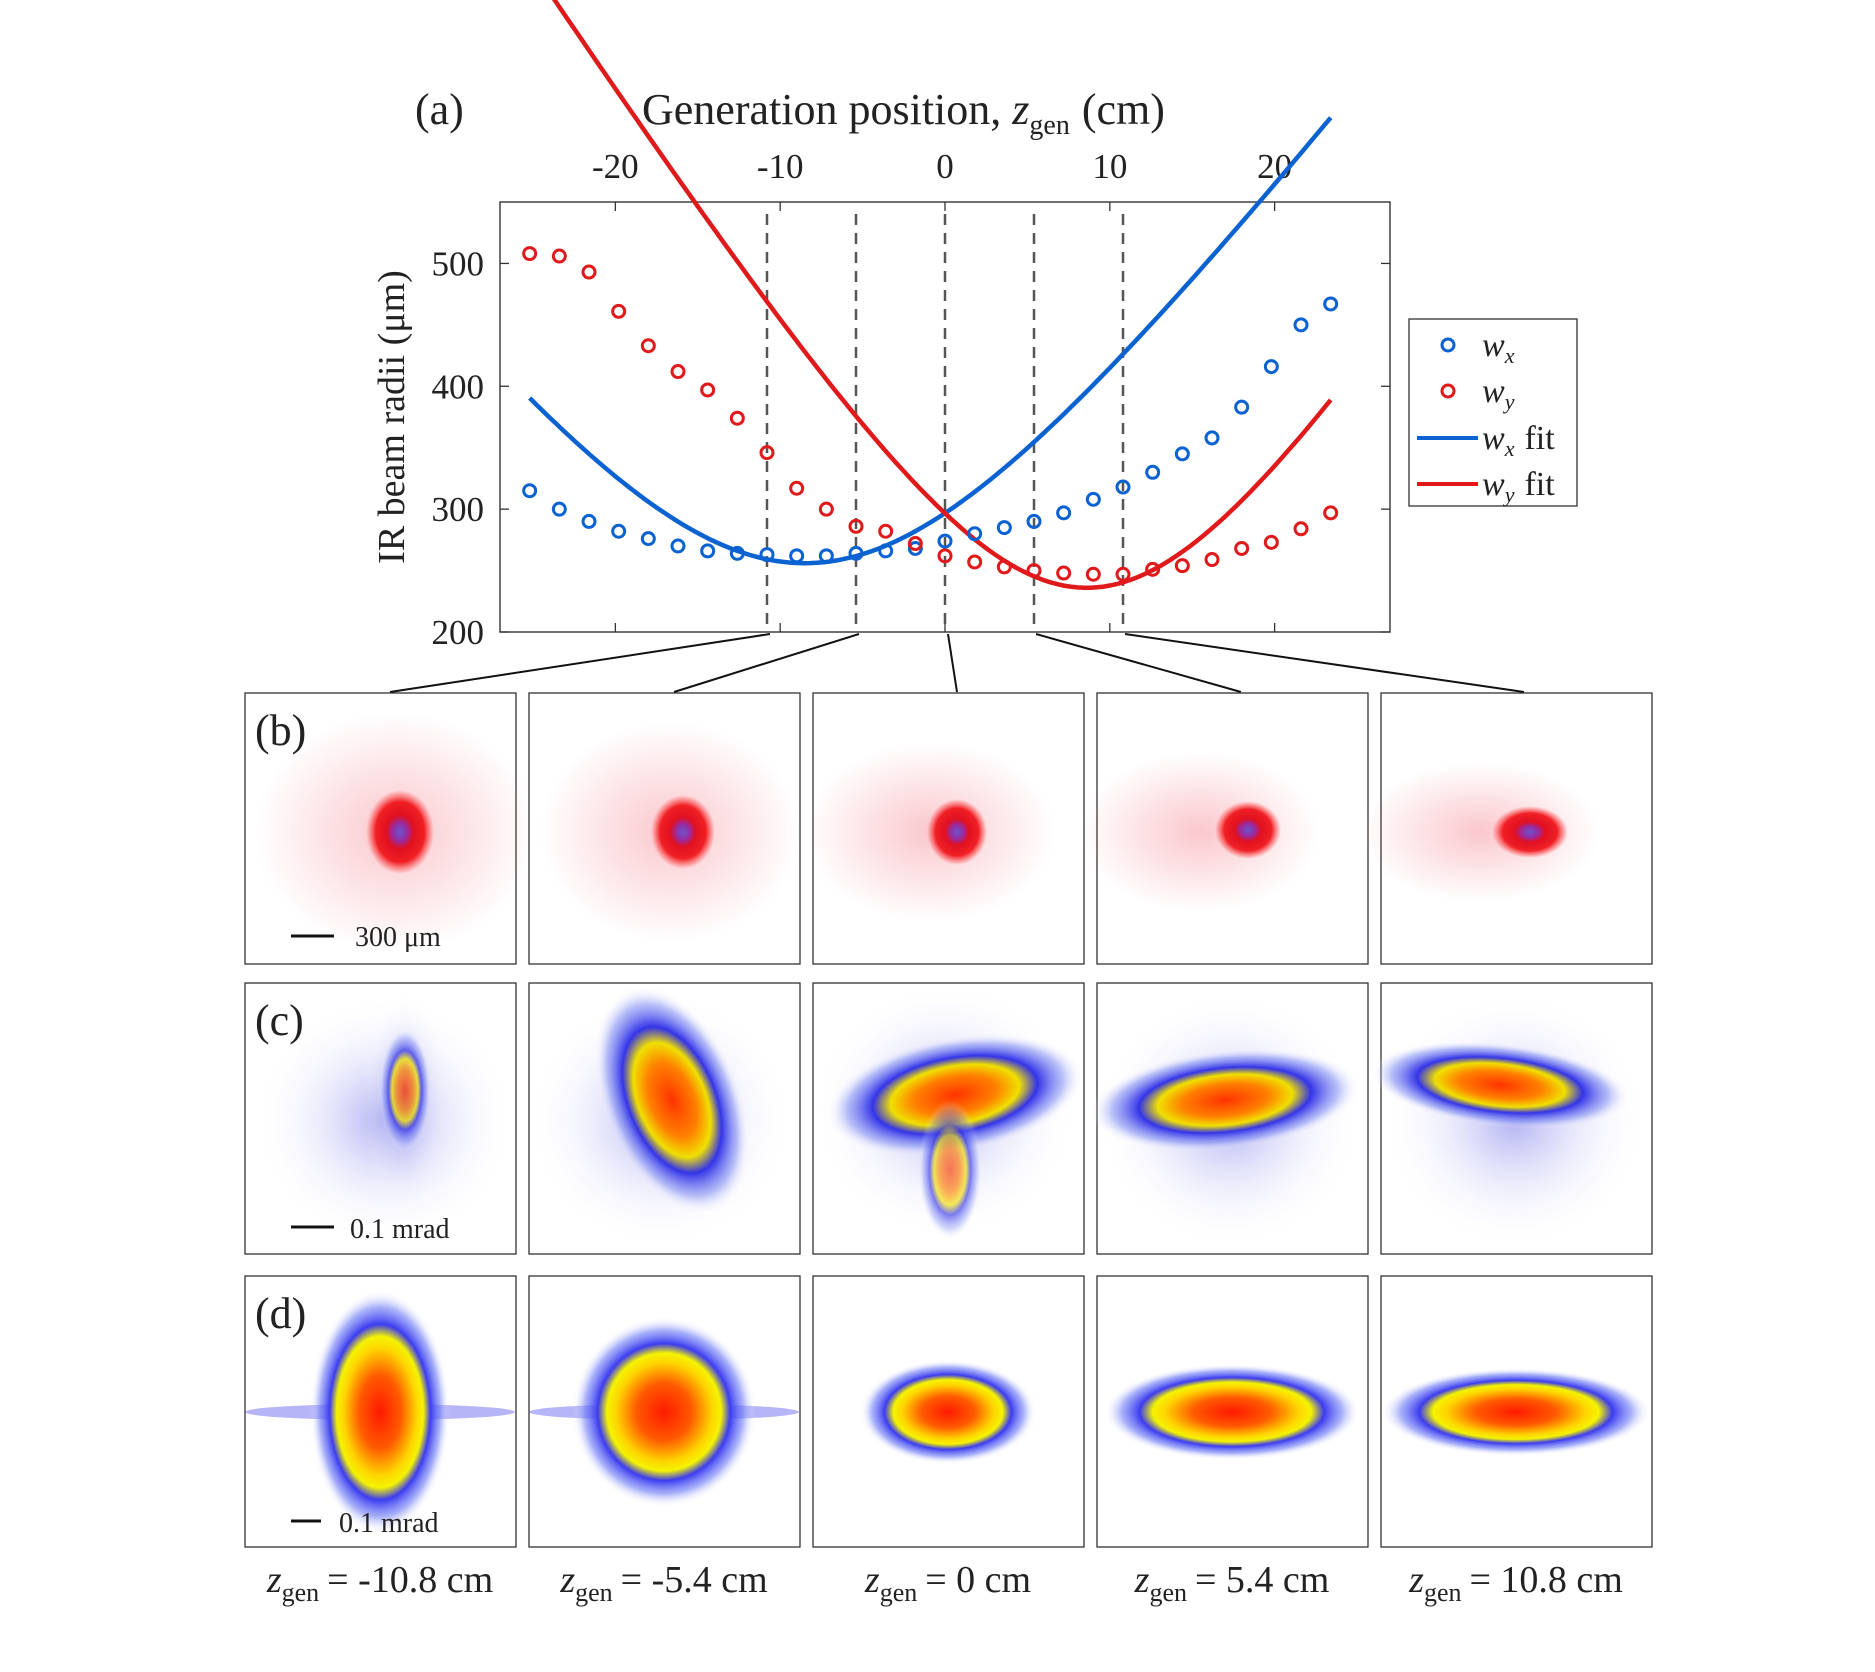 Image resolution: width=1875 pixels, height=1672 pixels. I want to click on legend-label-wy-fit: wy fit, so click(1518, 486).